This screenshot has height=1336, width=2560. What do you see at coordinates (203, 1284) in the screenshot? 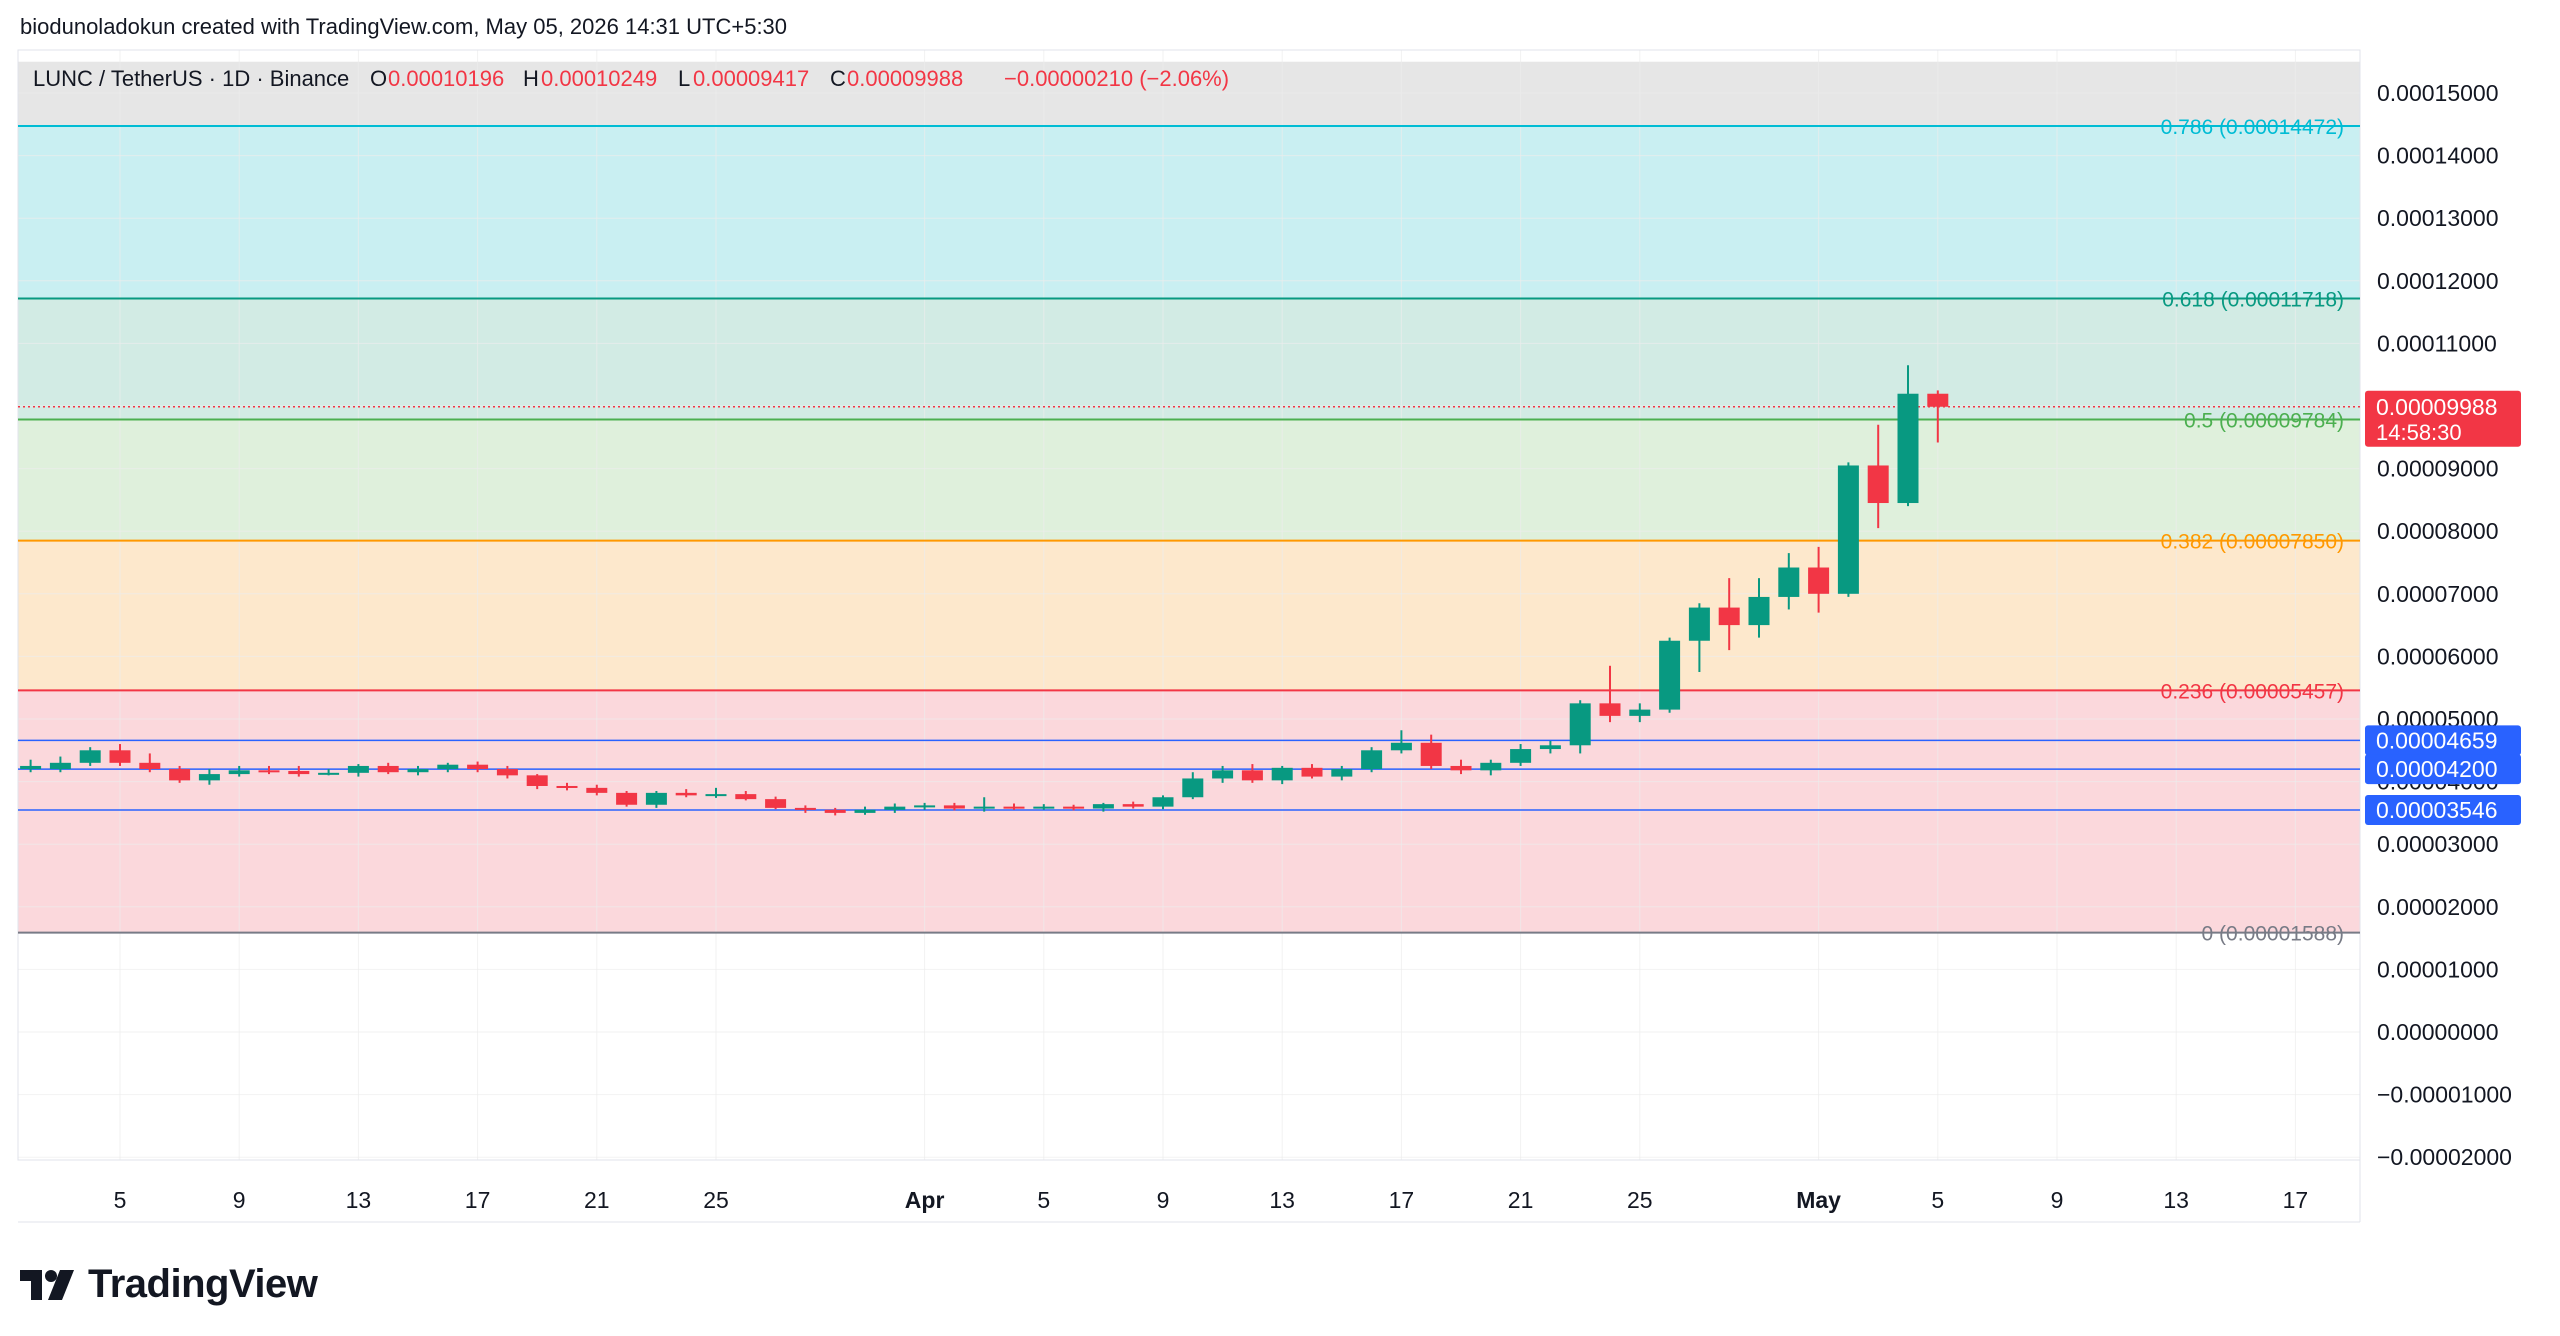
I see `brand-name: TradingView` at bounding box center [203, 1284].